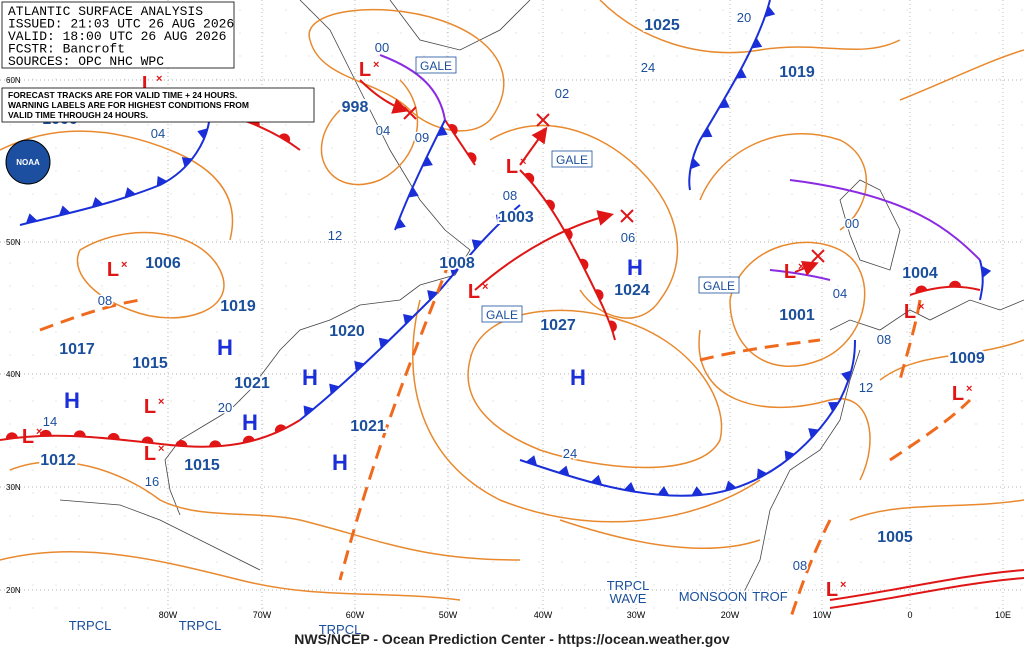 The height and width of the screenshot is (652, 1024). What do you see at coordinates (921, 307) in the screenshot?
I see `low-cross: ×` at bounding box center [921, 307].